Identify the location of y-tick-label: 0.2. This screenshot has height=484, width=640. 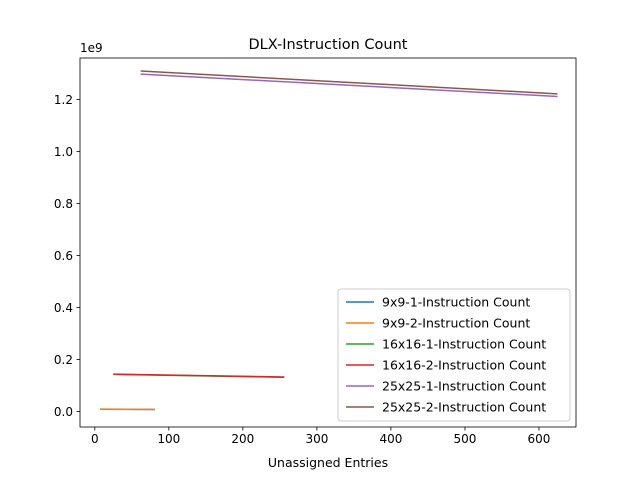
(63, 360).